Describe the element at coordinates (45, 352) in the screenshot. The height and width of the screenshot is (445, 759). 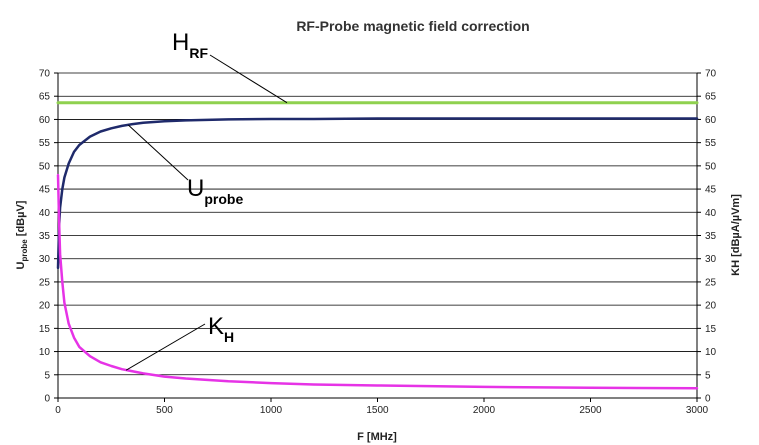
I see `y-tick-label-left: 10` at that location.